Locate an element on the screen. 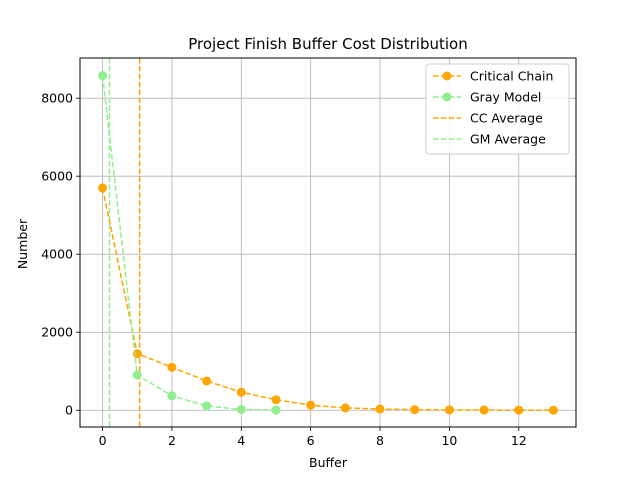  legend-entry: CC Average is located at coordinates (488, 118).